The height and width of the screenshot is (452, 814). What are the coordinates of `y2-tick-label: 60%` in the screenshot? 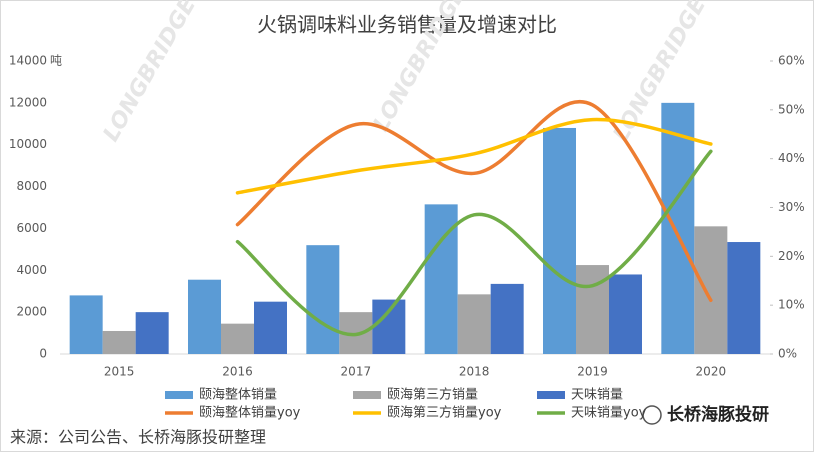 It's located at (791, 61).